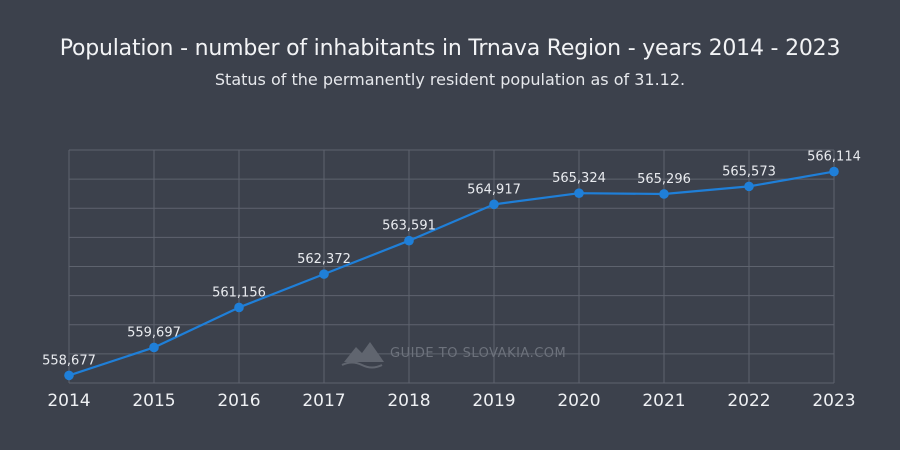 The height and width of the screenshot is (450, 900). Describe the element at coordinates (578, 401) in the screenshot. I see `x-tick-label: 2020` at that location.